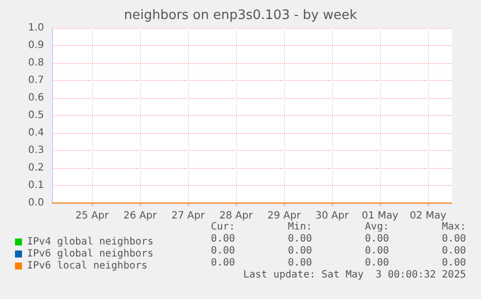  Describe the element at coordinates (90, 254) in the screenshot. I see `legend-label: IPv6 global neighbors` at that location.